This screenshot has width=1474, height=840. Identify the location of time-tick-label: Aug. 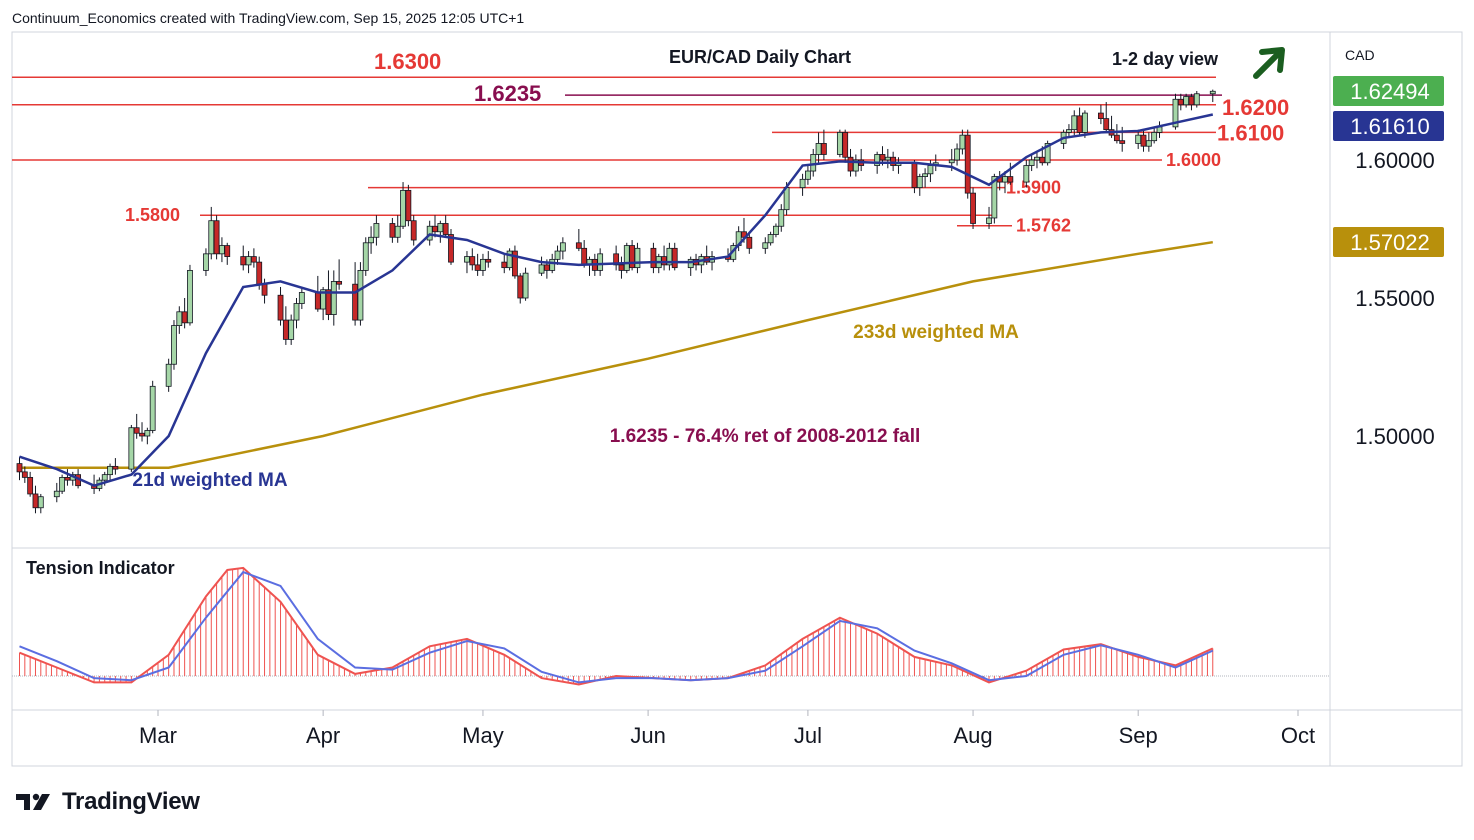
(972, 735).